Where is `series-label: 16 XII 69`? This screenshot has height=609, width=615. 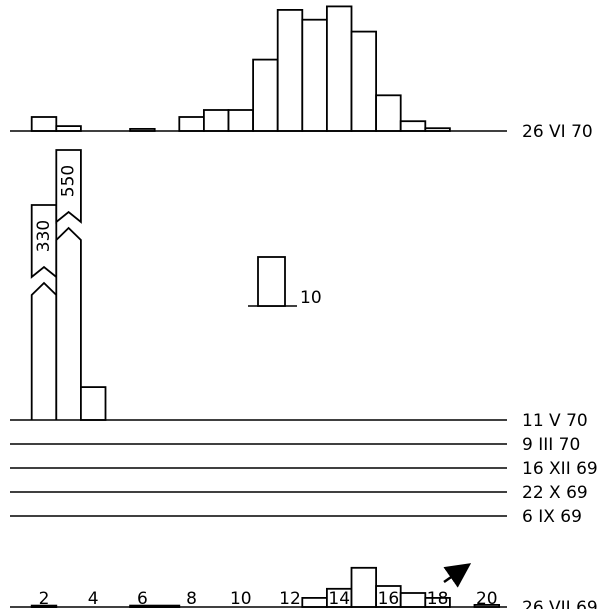 series-label: 16 XII 69 is located at coordinates (560, 469).